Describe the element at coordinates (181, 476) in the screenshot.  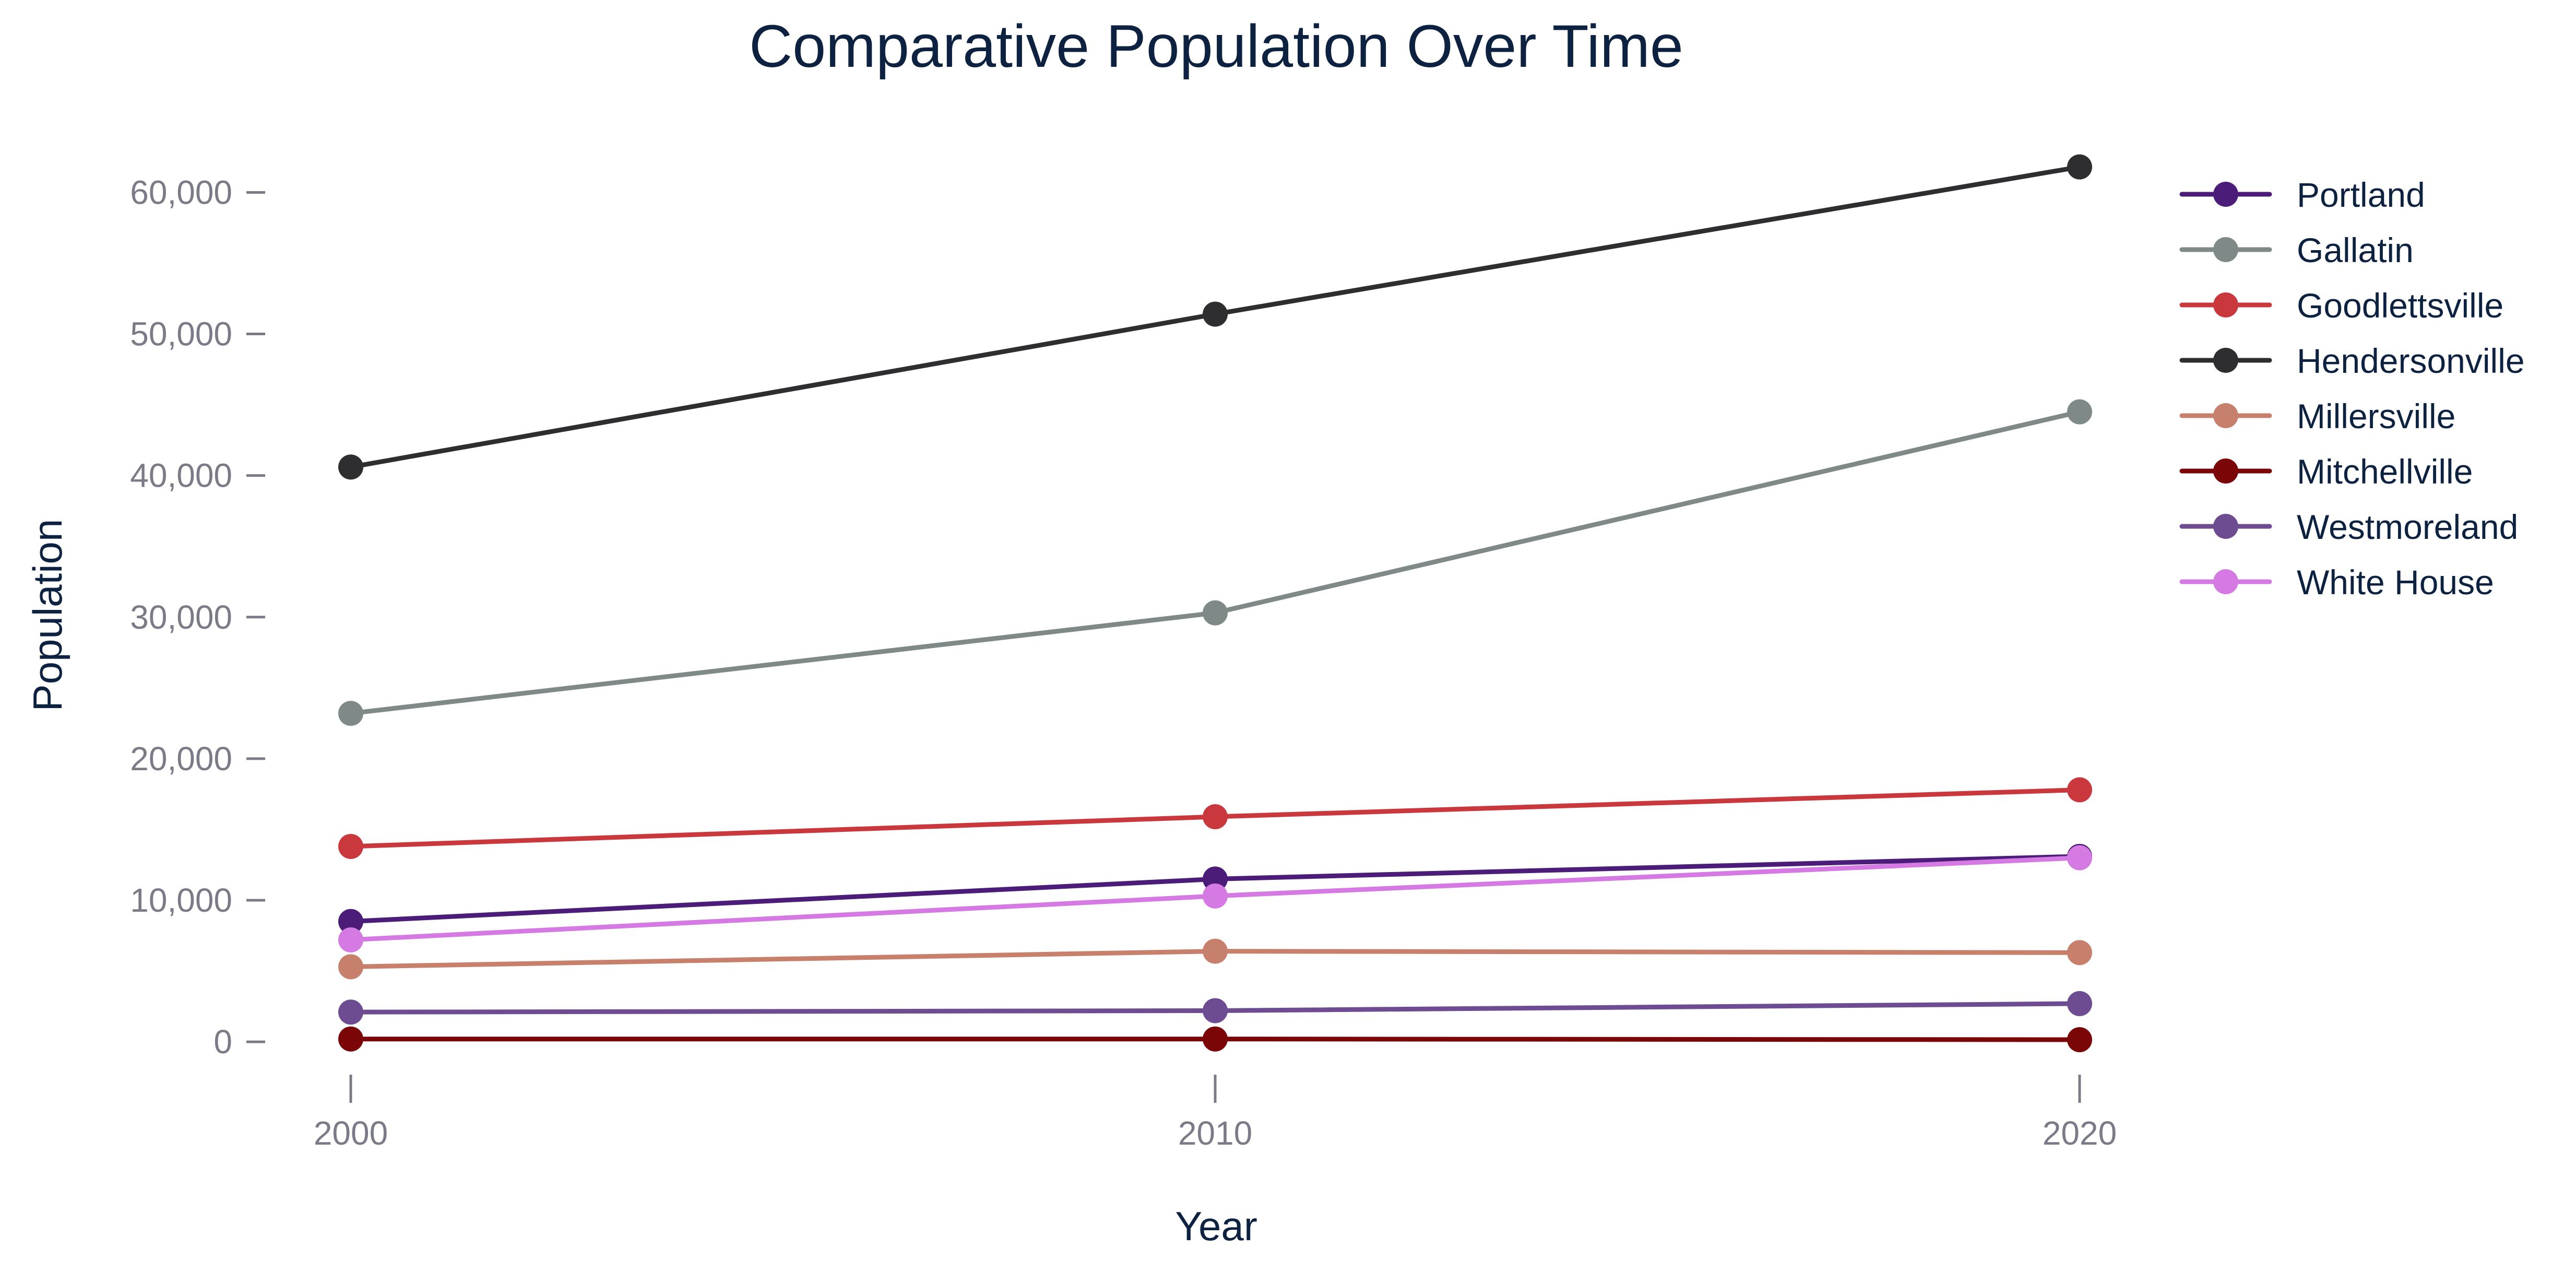
I see `y-tick-label: 40,000` at that location.